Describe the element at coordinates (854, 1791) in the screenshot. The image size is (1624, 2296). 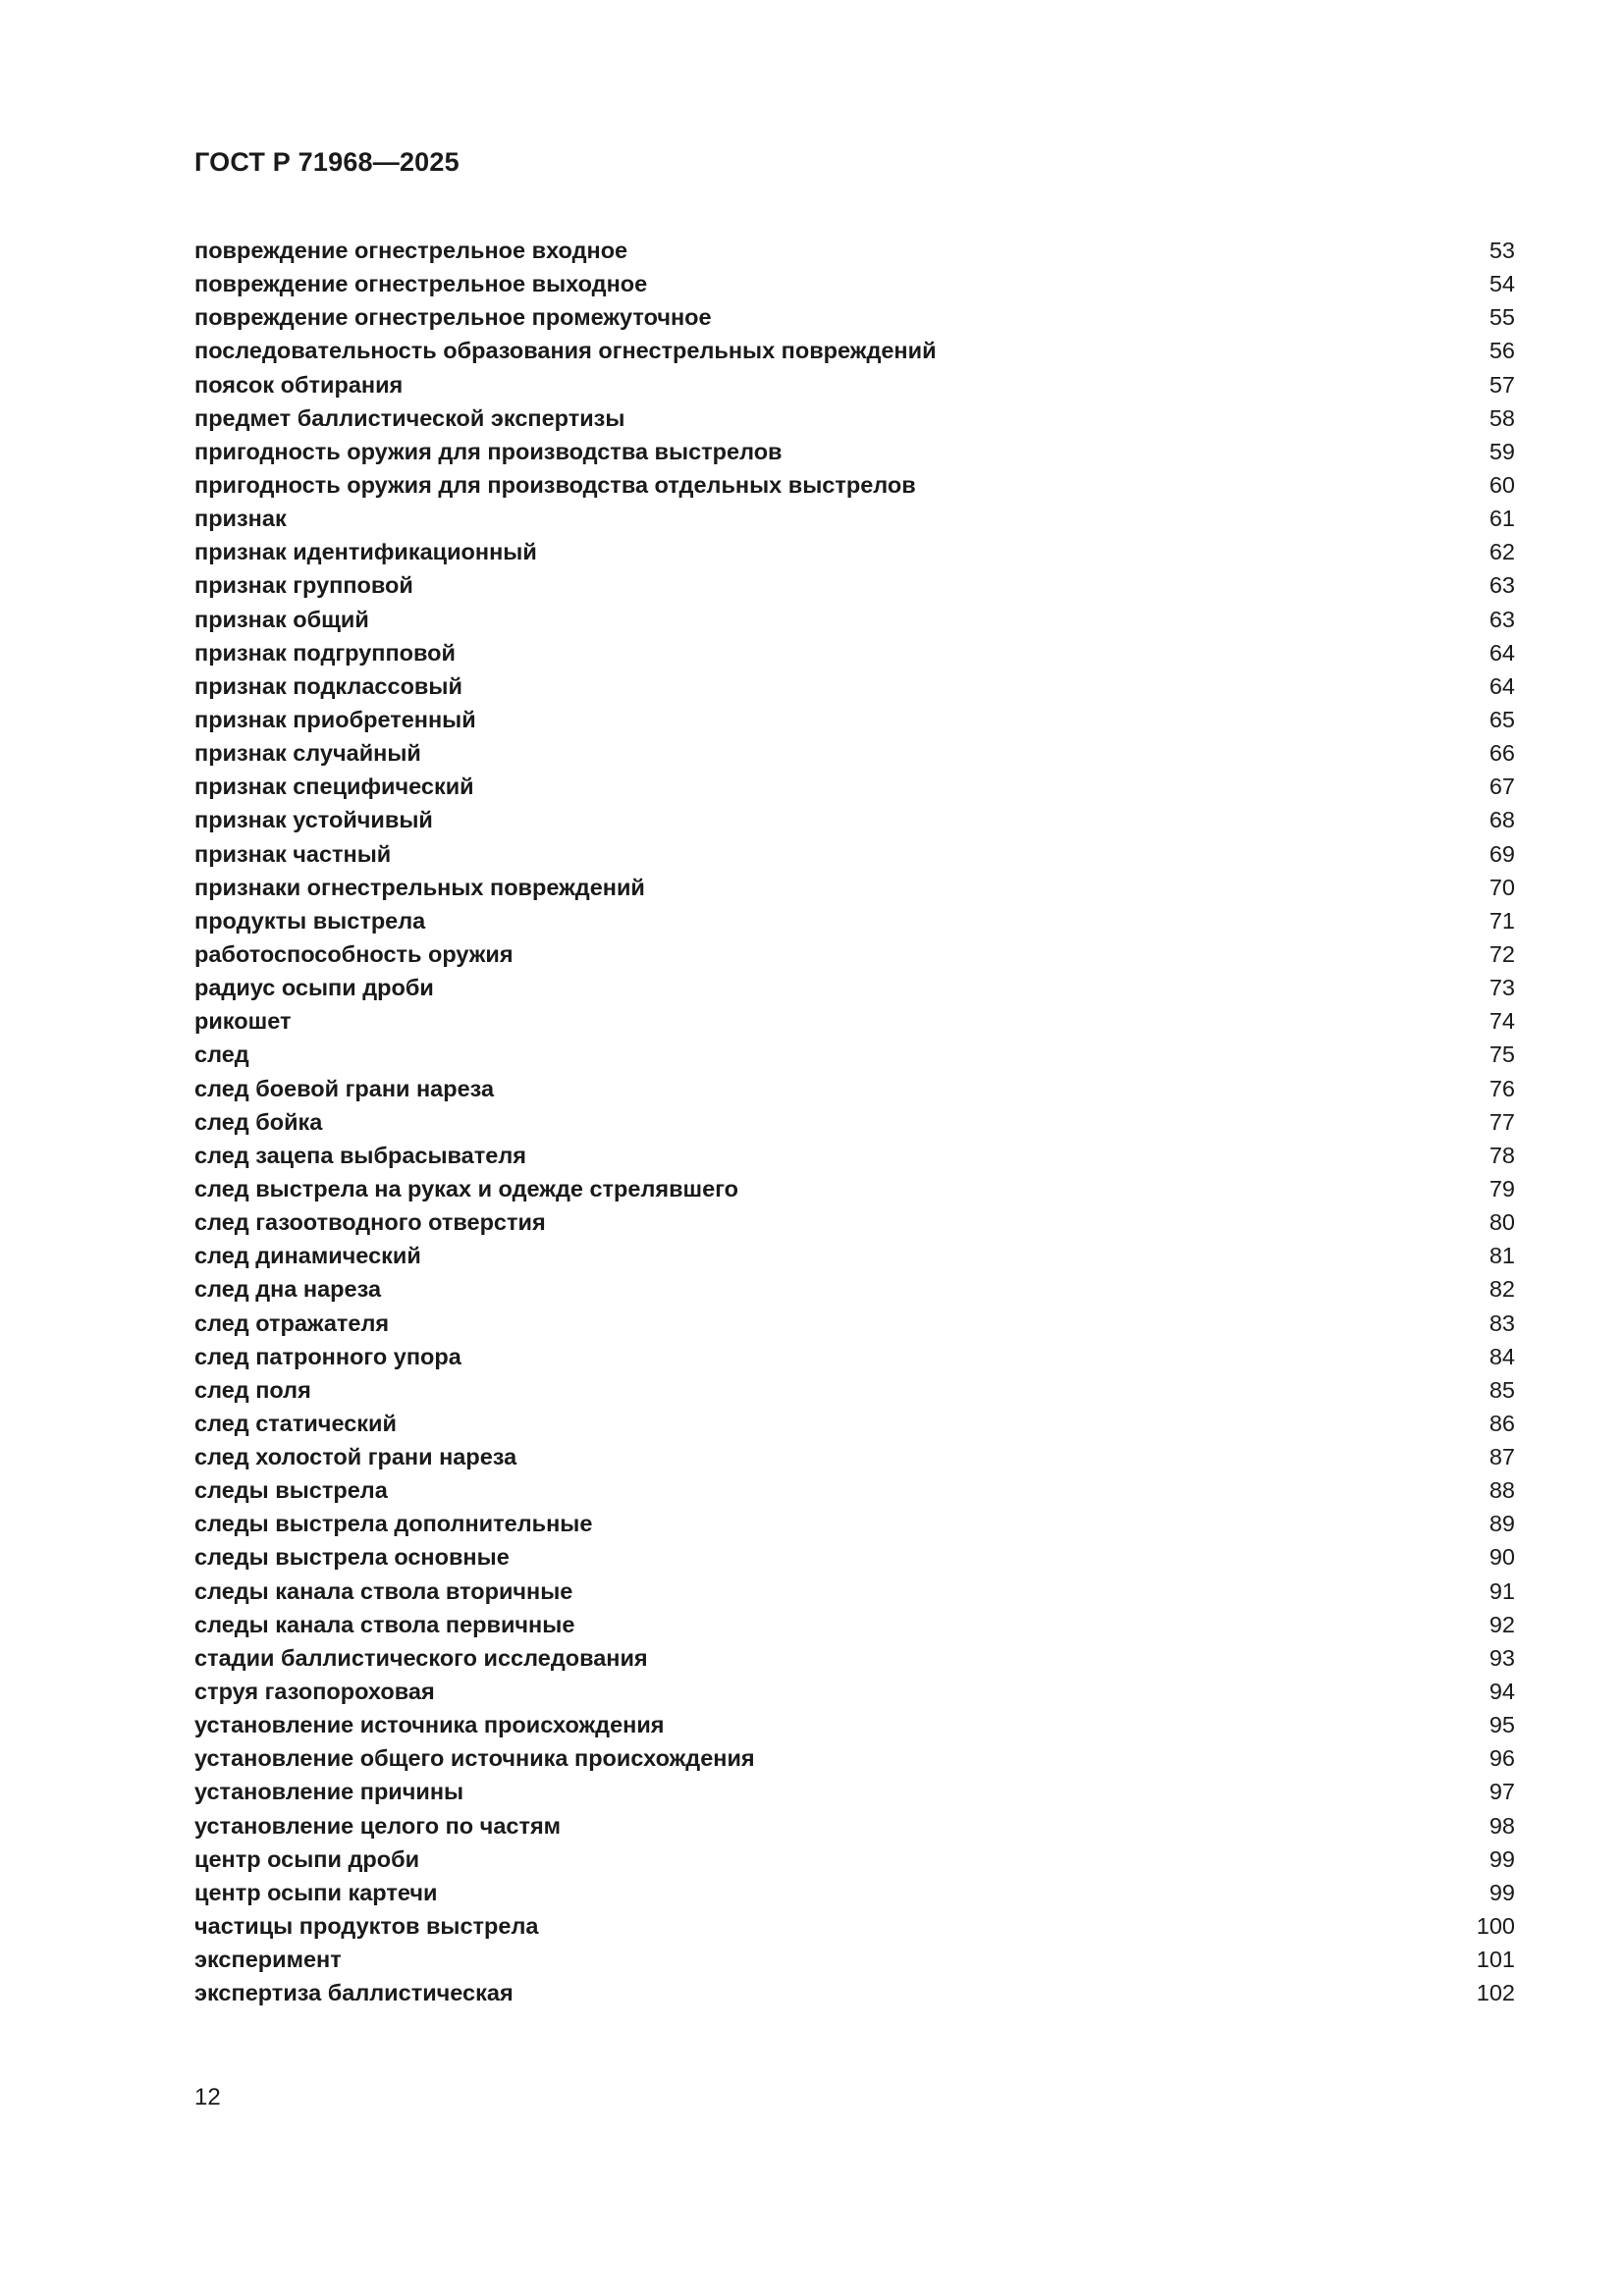
I see `index-entry: установление причины 97` at that location.